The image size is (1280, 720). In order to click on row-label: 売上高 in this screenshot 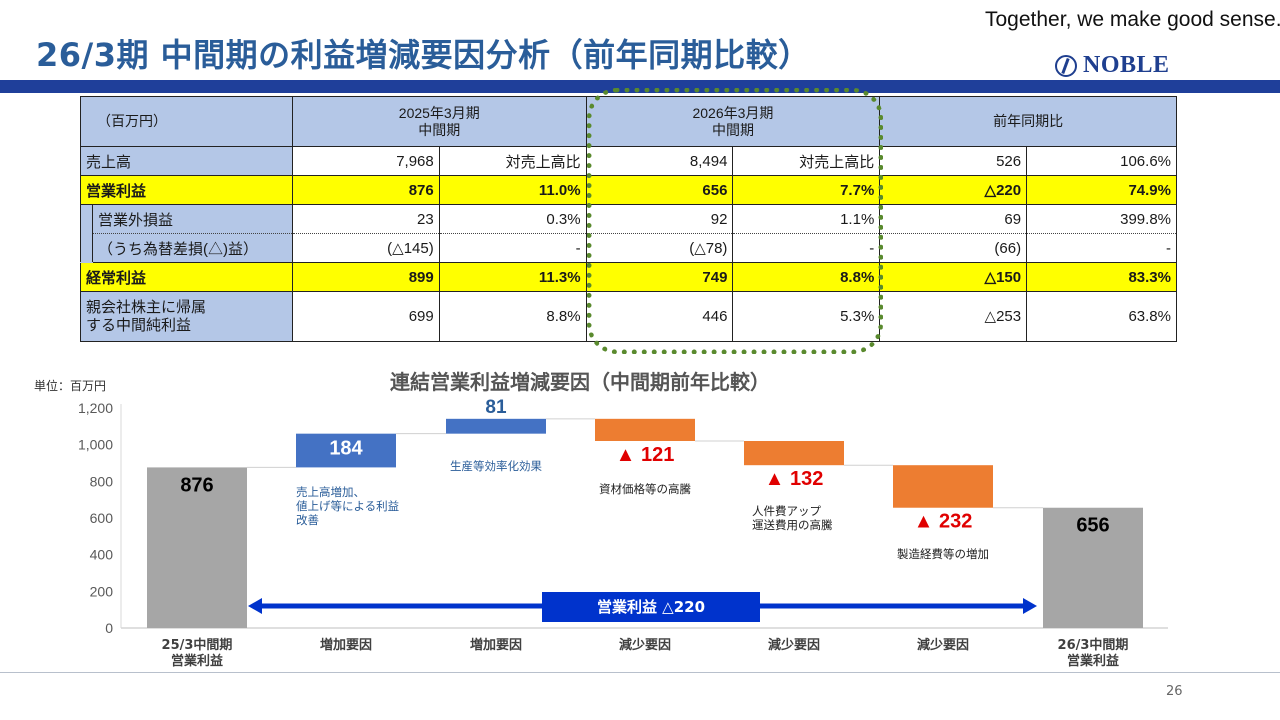, I will do `click(186, 161)`.